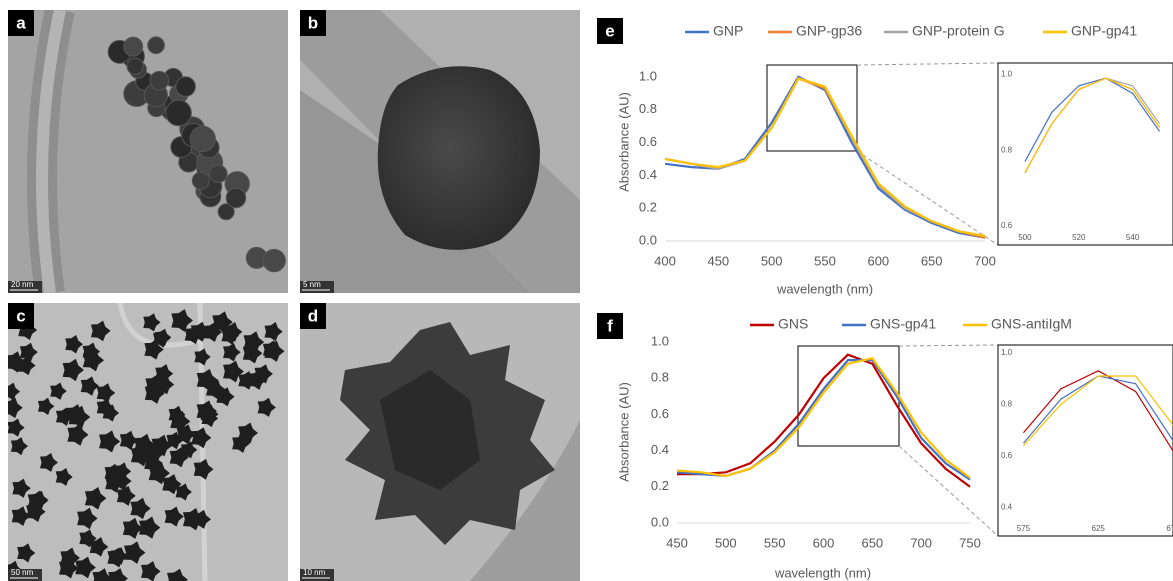 Image resolution: width=1173 pixels, height=581 pixels. I want to click on x-tick-label: 400, so click(665, 260).